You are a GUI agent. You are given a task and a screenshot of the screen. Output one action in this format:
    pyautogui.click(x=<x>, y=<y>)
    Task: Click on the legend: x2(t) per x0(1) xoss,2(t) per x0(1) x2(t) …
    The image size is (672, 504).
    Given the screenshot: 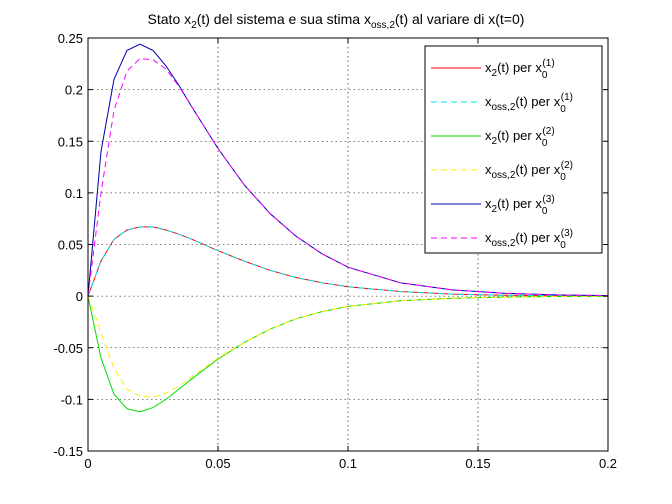 What is the action you would take?
    pyautogui.click(x=513, y=149)
    